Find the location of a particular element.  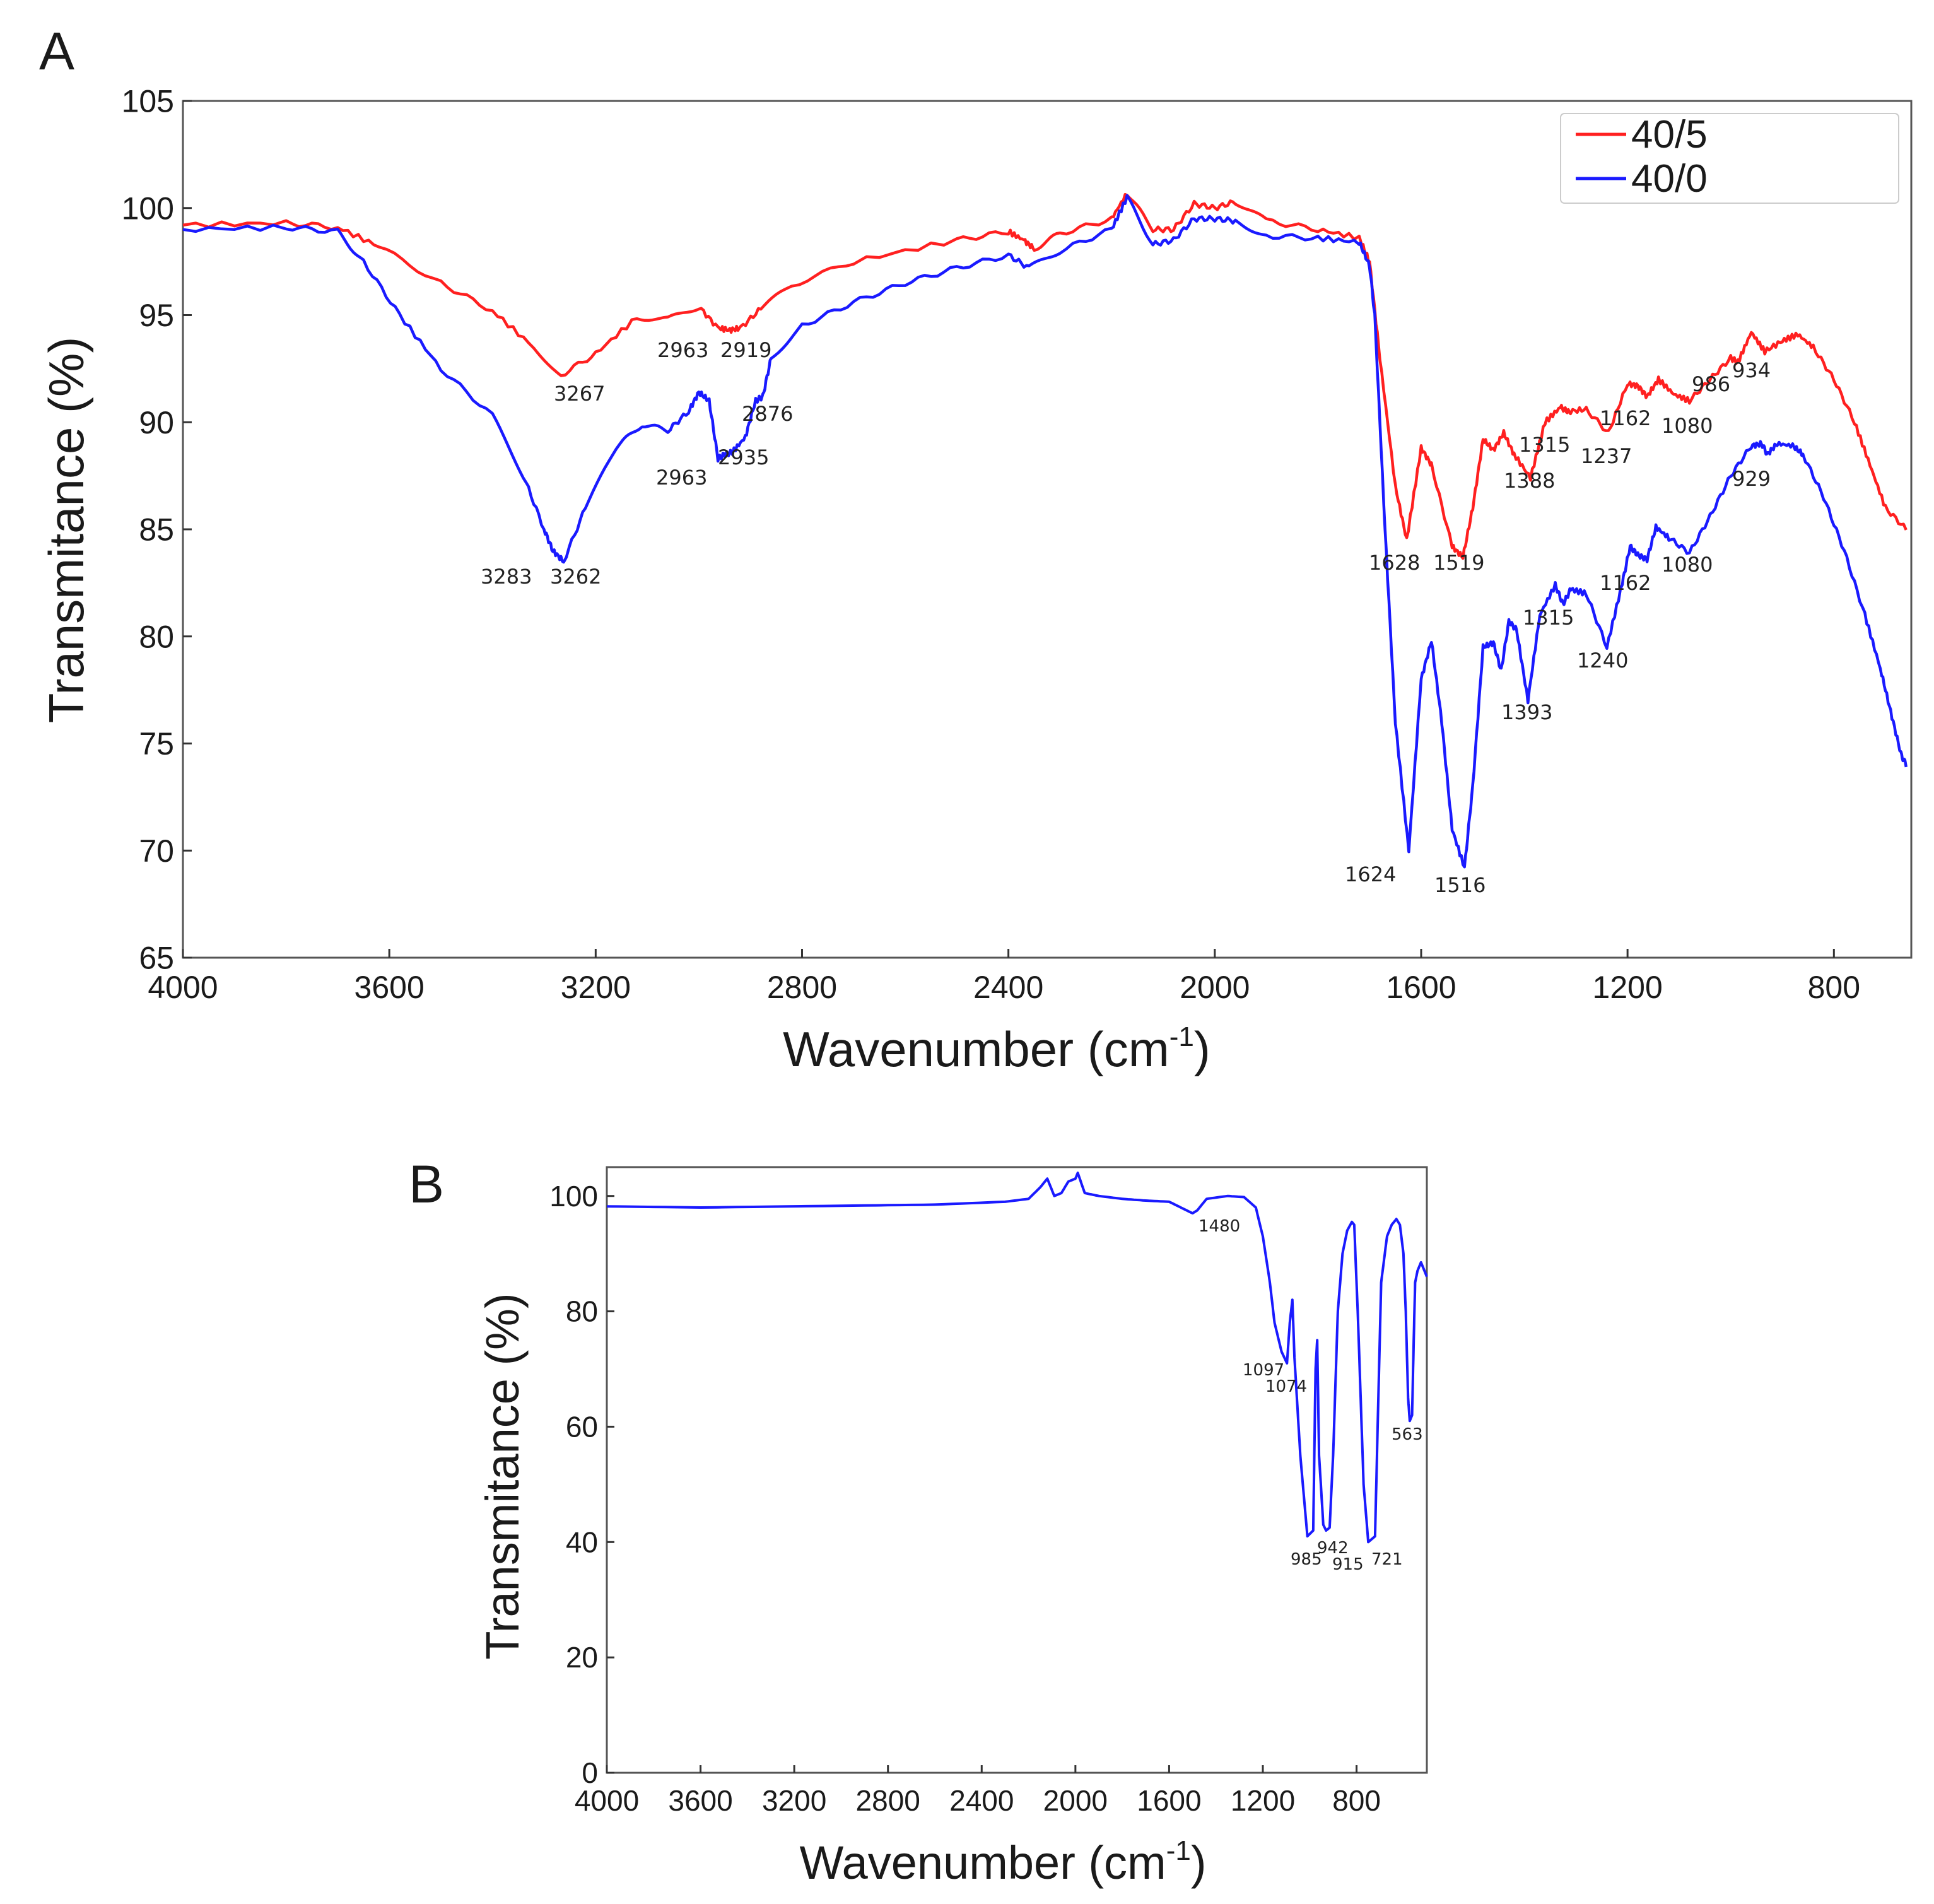

panel-a-x-ticks: 4000 3600 3200 2800 2400 2000 1600 1200 800 is located at coordinates (1004, 977).